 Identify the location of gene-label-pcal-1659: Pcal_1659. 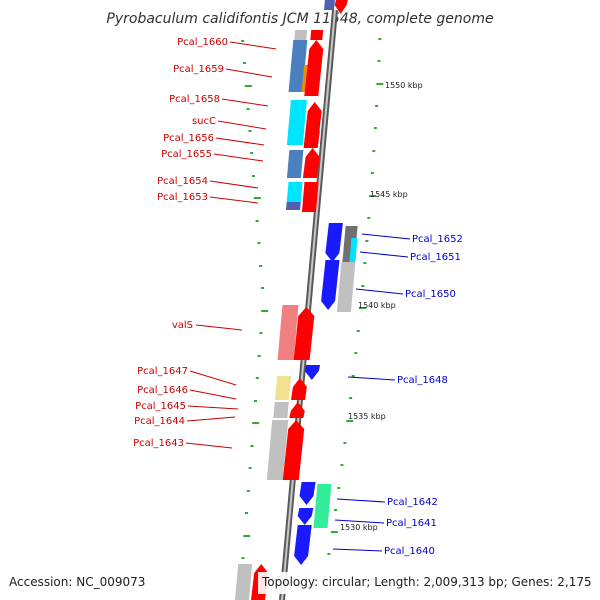
(198, 69).